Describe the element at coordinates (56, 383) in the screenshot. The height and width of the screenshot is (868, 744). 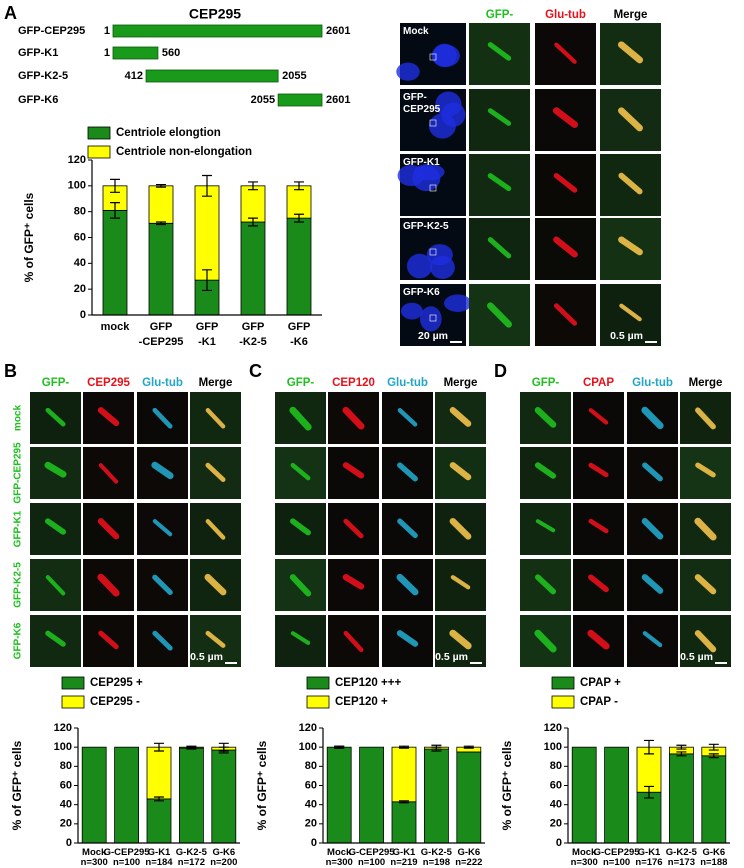
I see `channel-header: GFP-` at that location.